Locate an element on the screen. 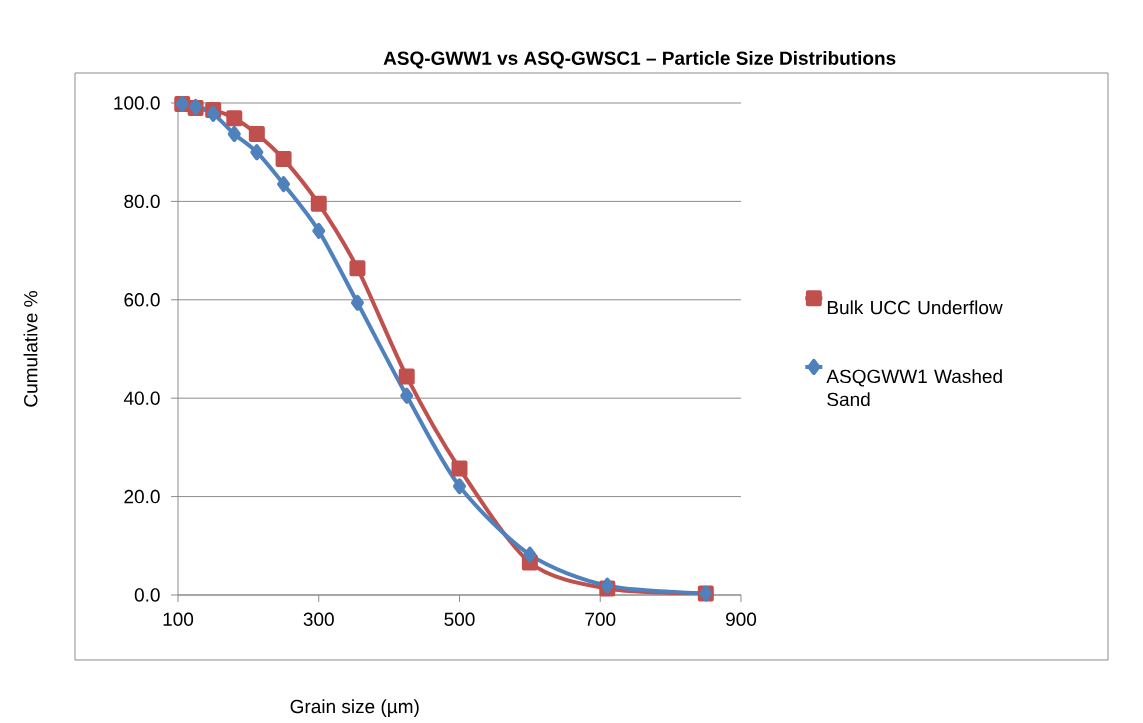 This screenshot has width=1143, height=723. legend-label: Bulk UCC Underflow is located at coordinates (915, 307).